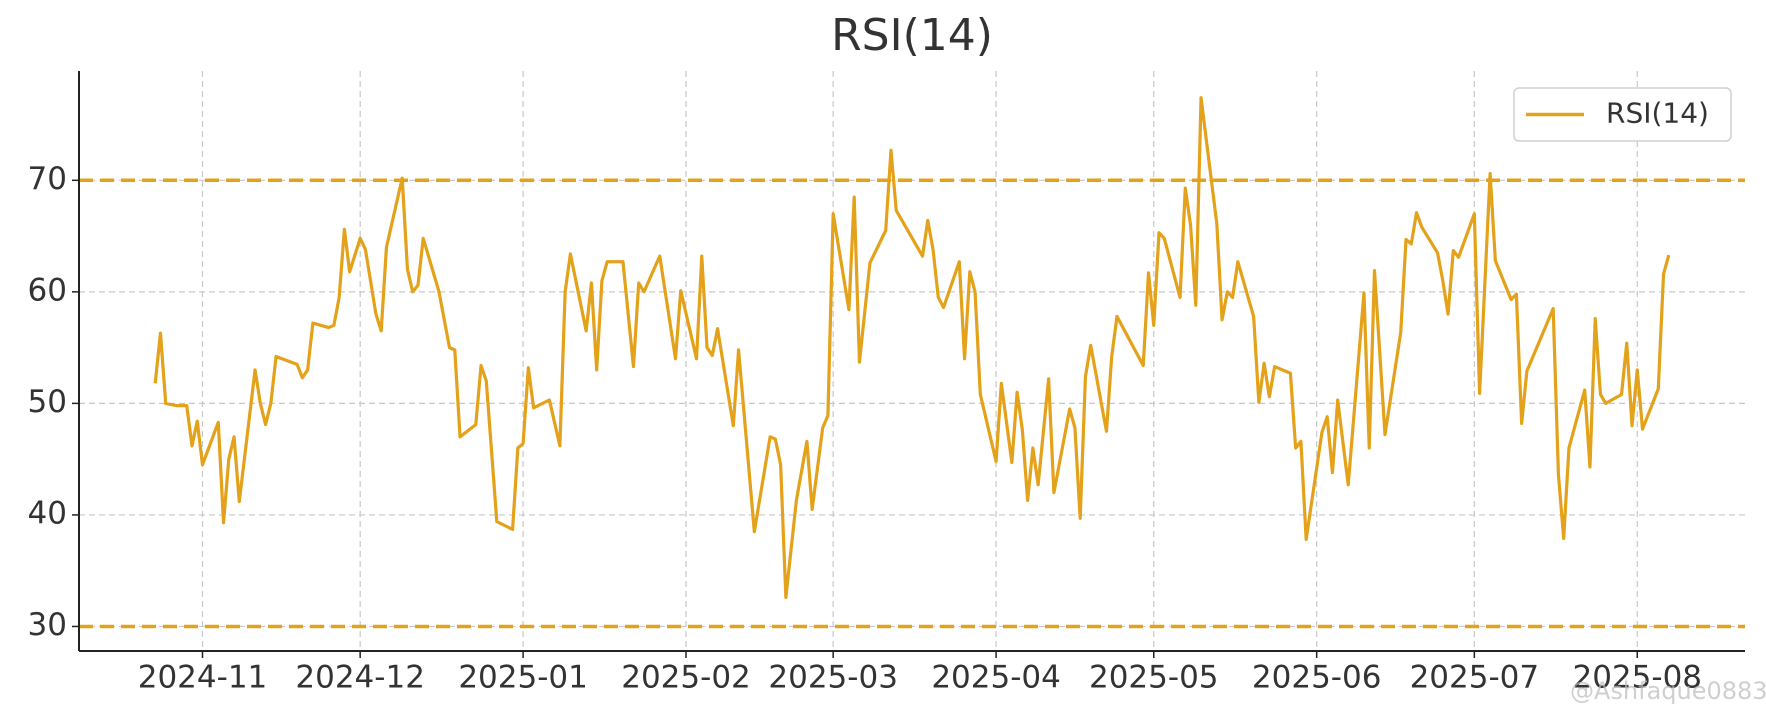 This screenshot has height=720, width=1766. Describe the element at coordinates (47, 179) in the screenshot. I see `y-tick-label: 70` at that location.